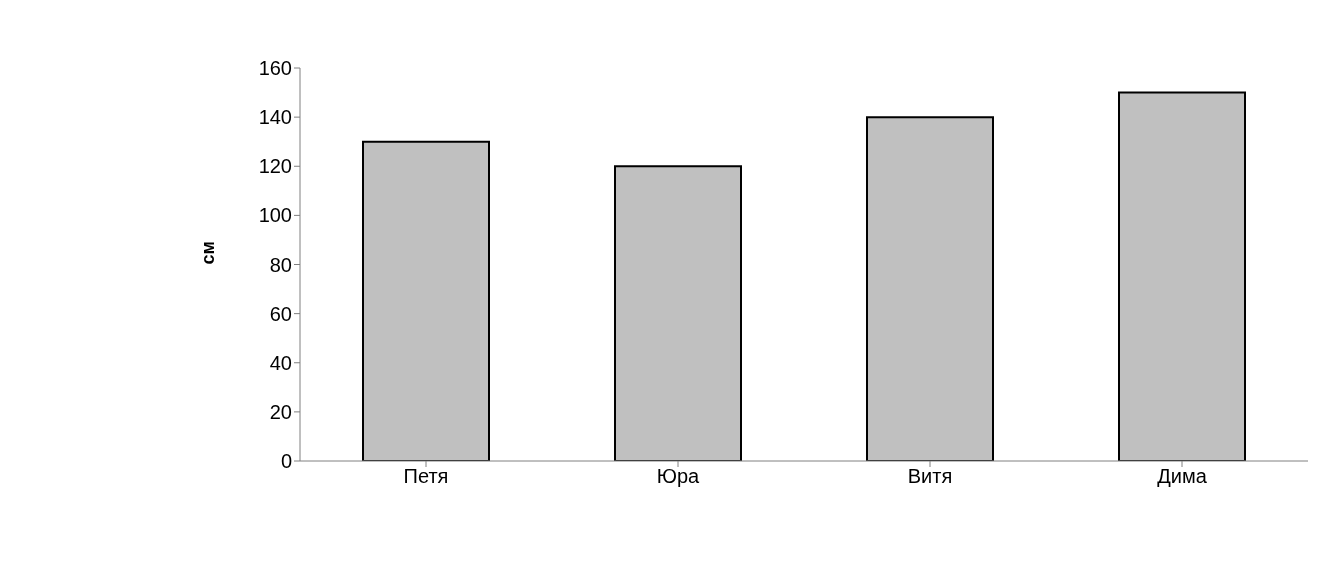 The image size is (1326, 563). Describe the element at coordinates (280, 264) in the screenshot. I see `y-tick-label: 80` at that location.